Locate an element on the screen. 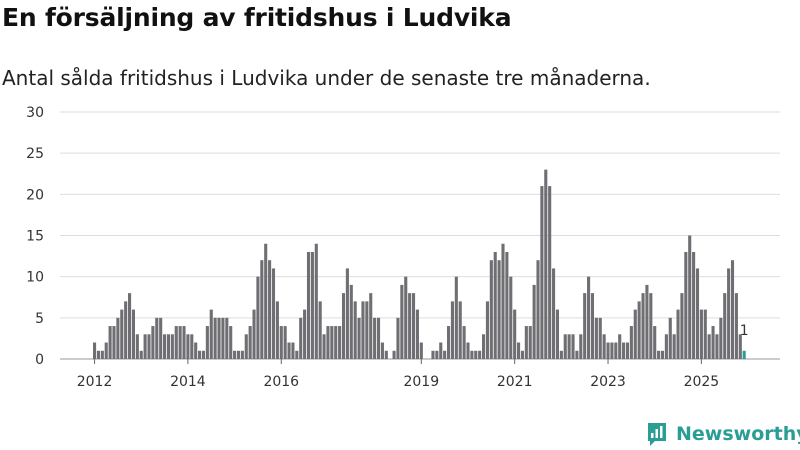  y-tick-label: 10 is located at coordinates (35, 278).